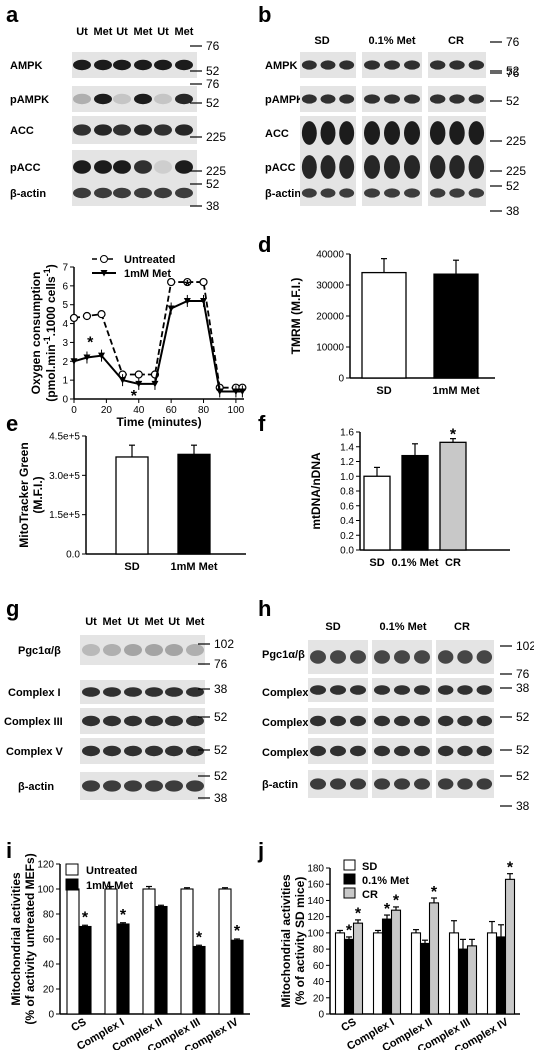 Image resolution: width=534 pixels, height=1050 pixels. I want to click on lane-label: Met, so click(112, 622).